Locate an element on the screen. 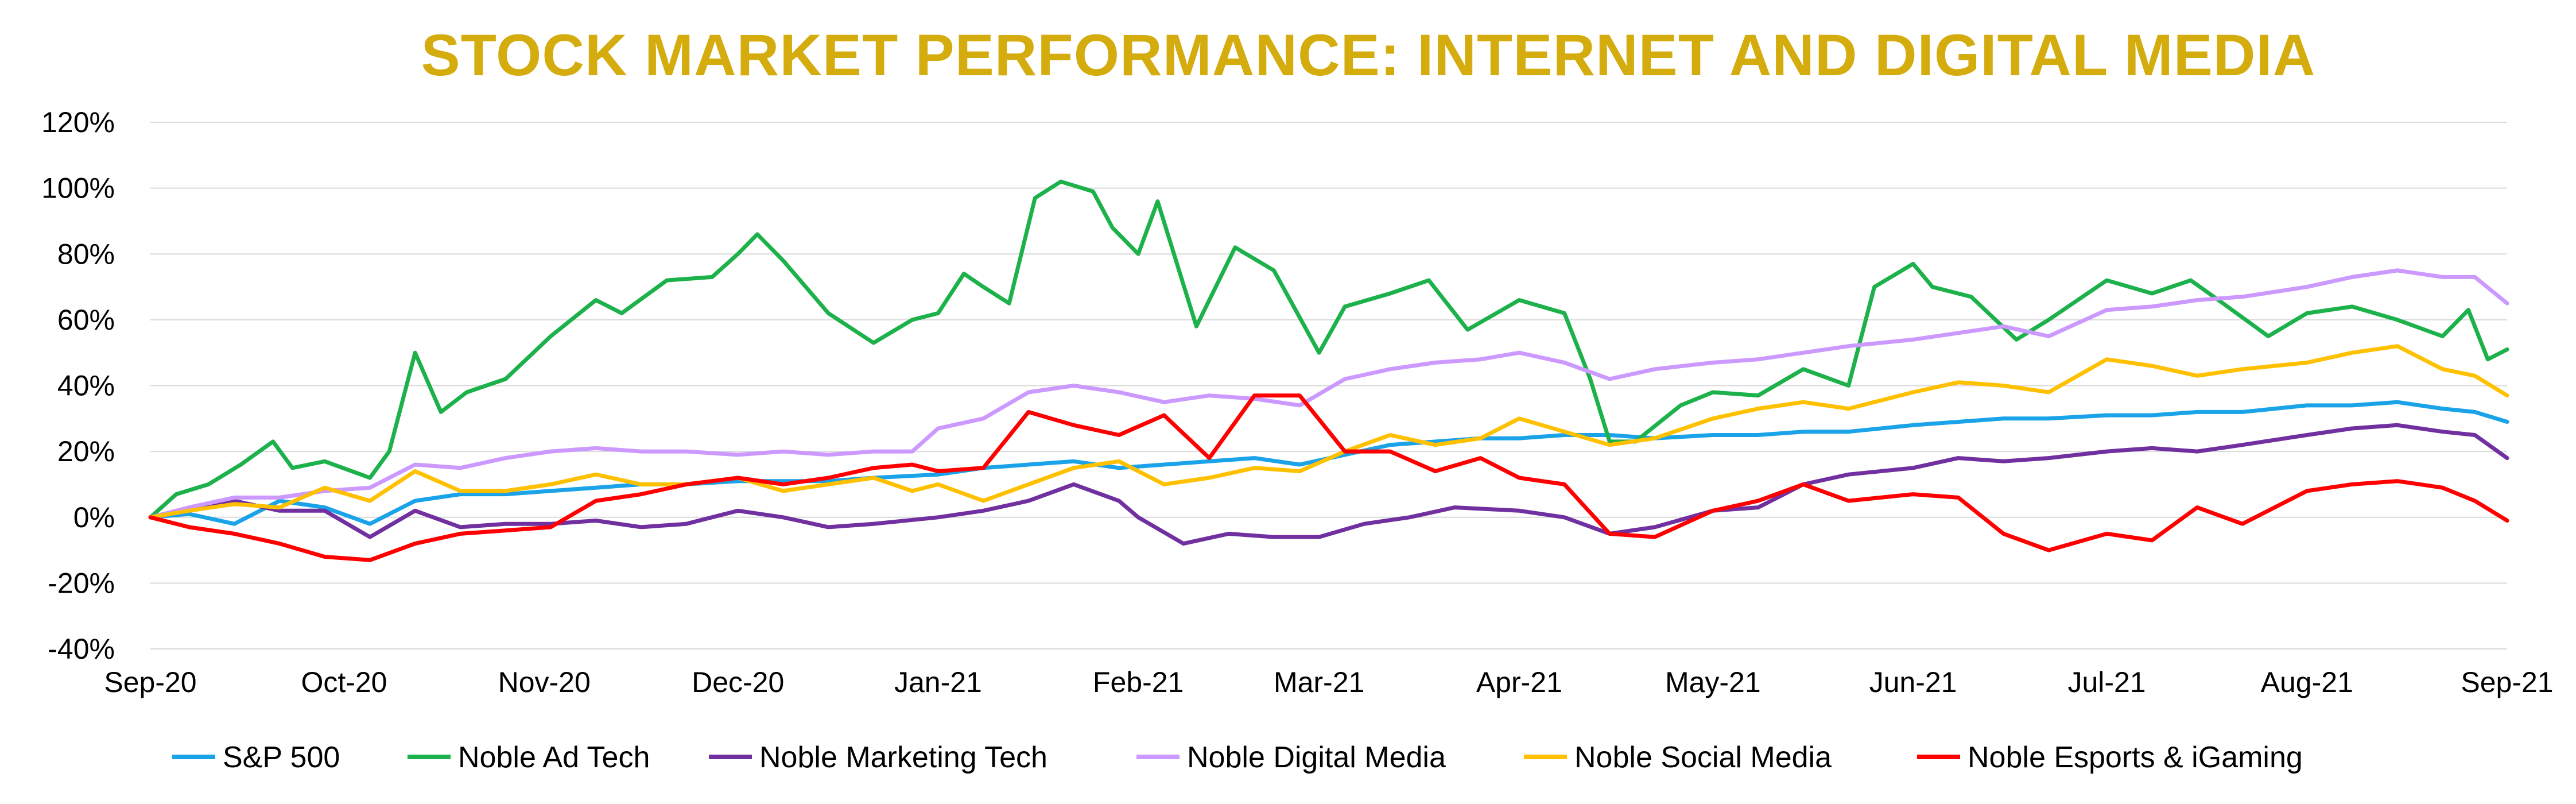 This screenshot has width=2576, height=804. x-tick-label: May-21 is located at coordinates (1713, 682).